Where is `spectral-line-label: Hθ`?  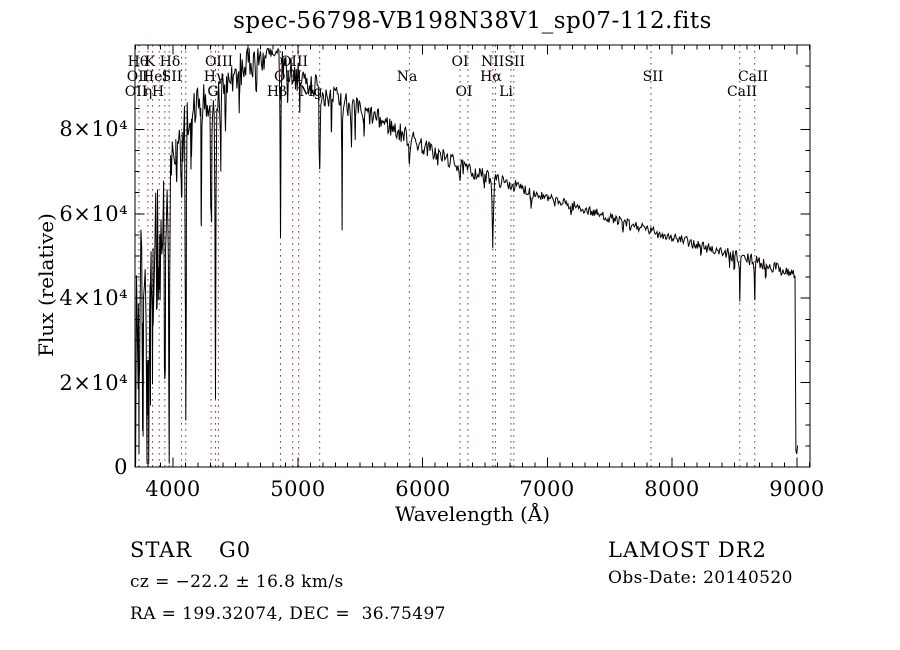
spectral-line-label: Hθ is located at coordinates (138, 62).